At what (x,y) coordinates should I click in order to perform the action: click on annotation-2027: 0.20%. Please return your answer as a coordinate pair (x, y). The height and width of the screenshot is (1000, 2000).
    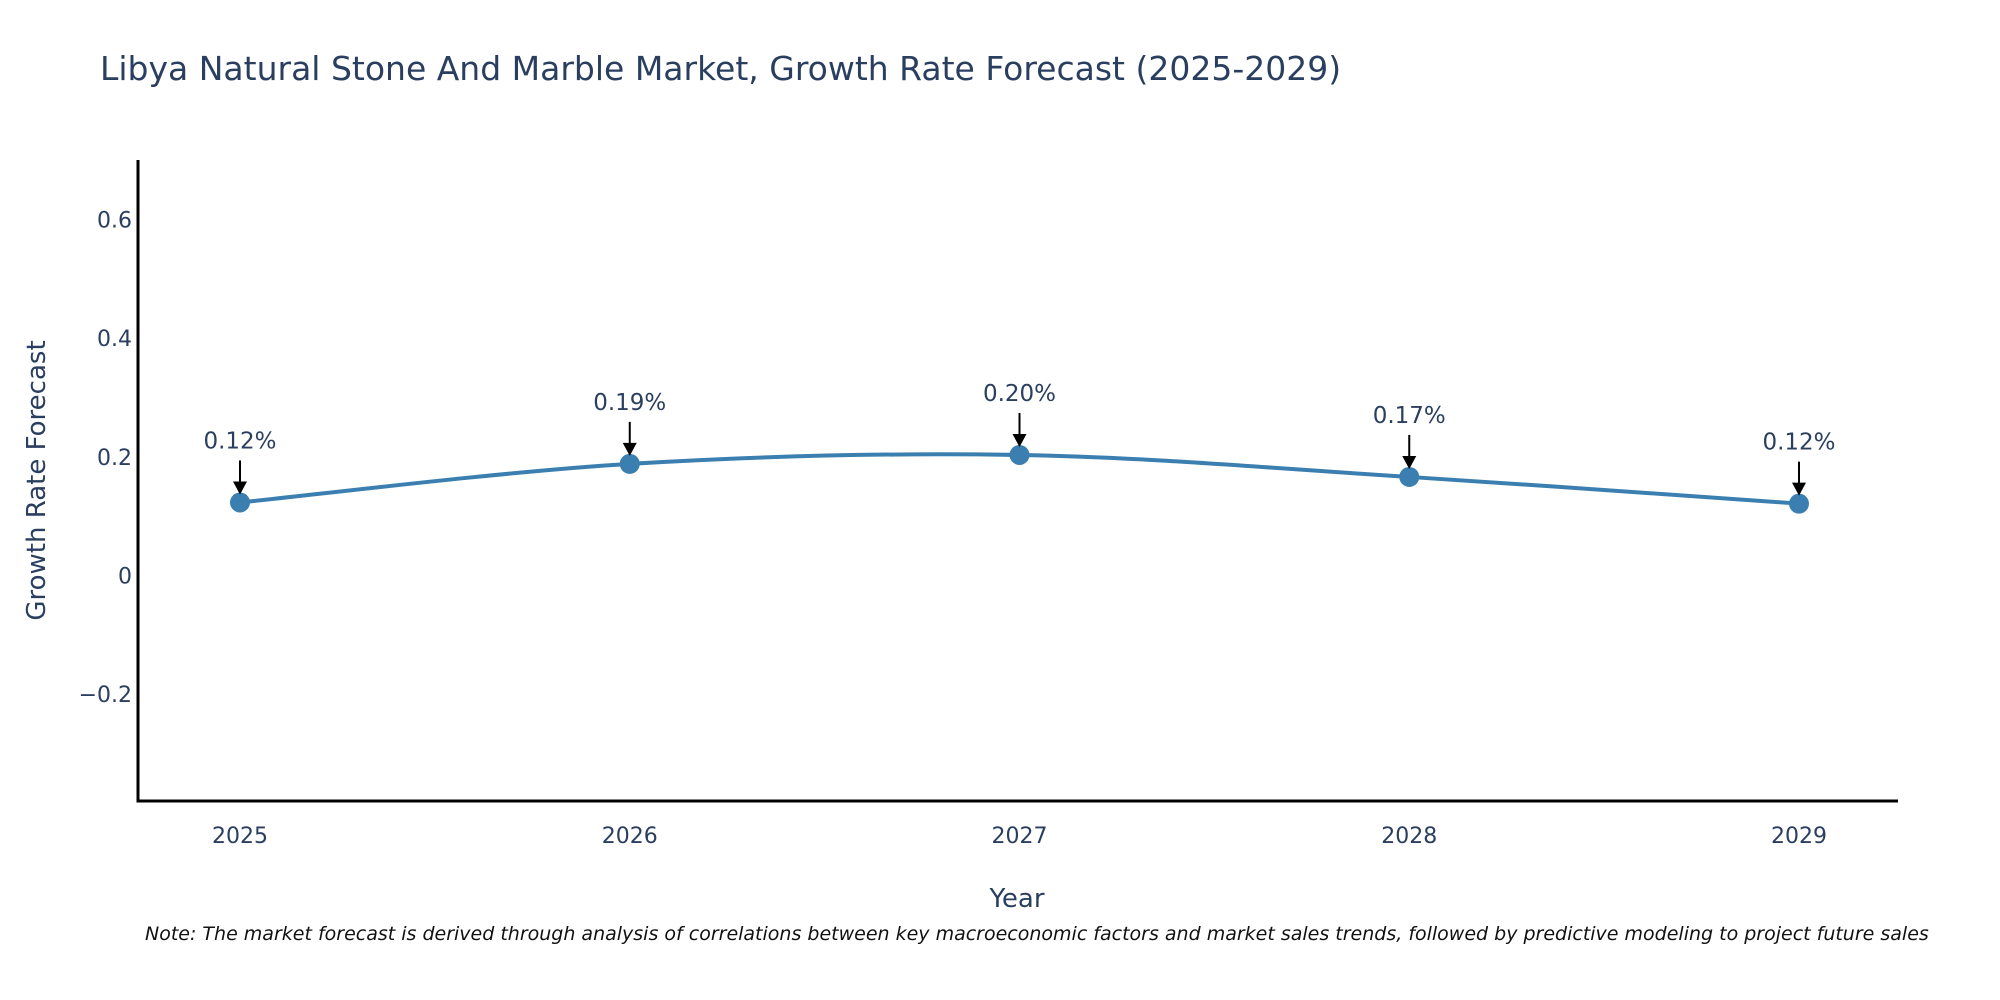
    Looking at the image, I should click on (1019, 414).